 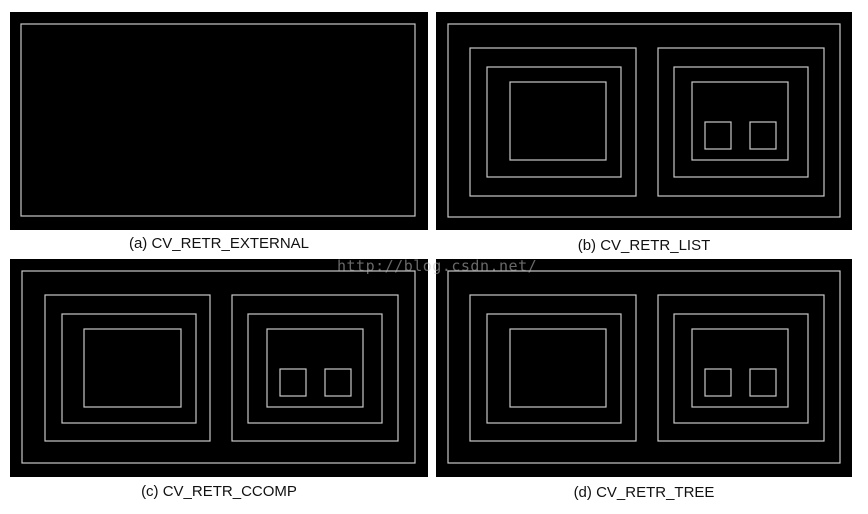 I want to click on caption-a: (a) CV_RETR_EXTERNAL, so click(x=219, y=243).